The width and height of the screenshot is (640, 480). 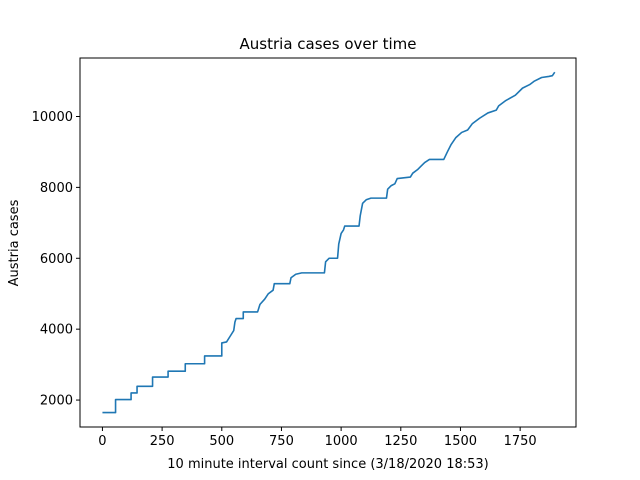 What do you see at coordinates (400, 441) in the screenshot?
I see `x-tick-label: 1250` at bounding box center [400, 441].